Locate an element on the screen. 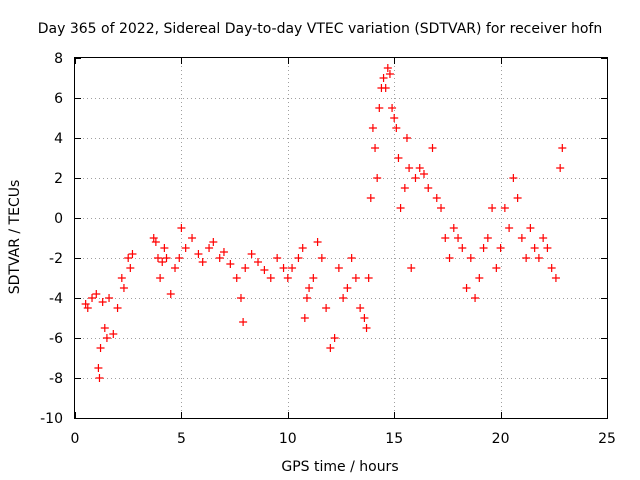  y-tick-label: -2 is located at coordinates (56, 259).